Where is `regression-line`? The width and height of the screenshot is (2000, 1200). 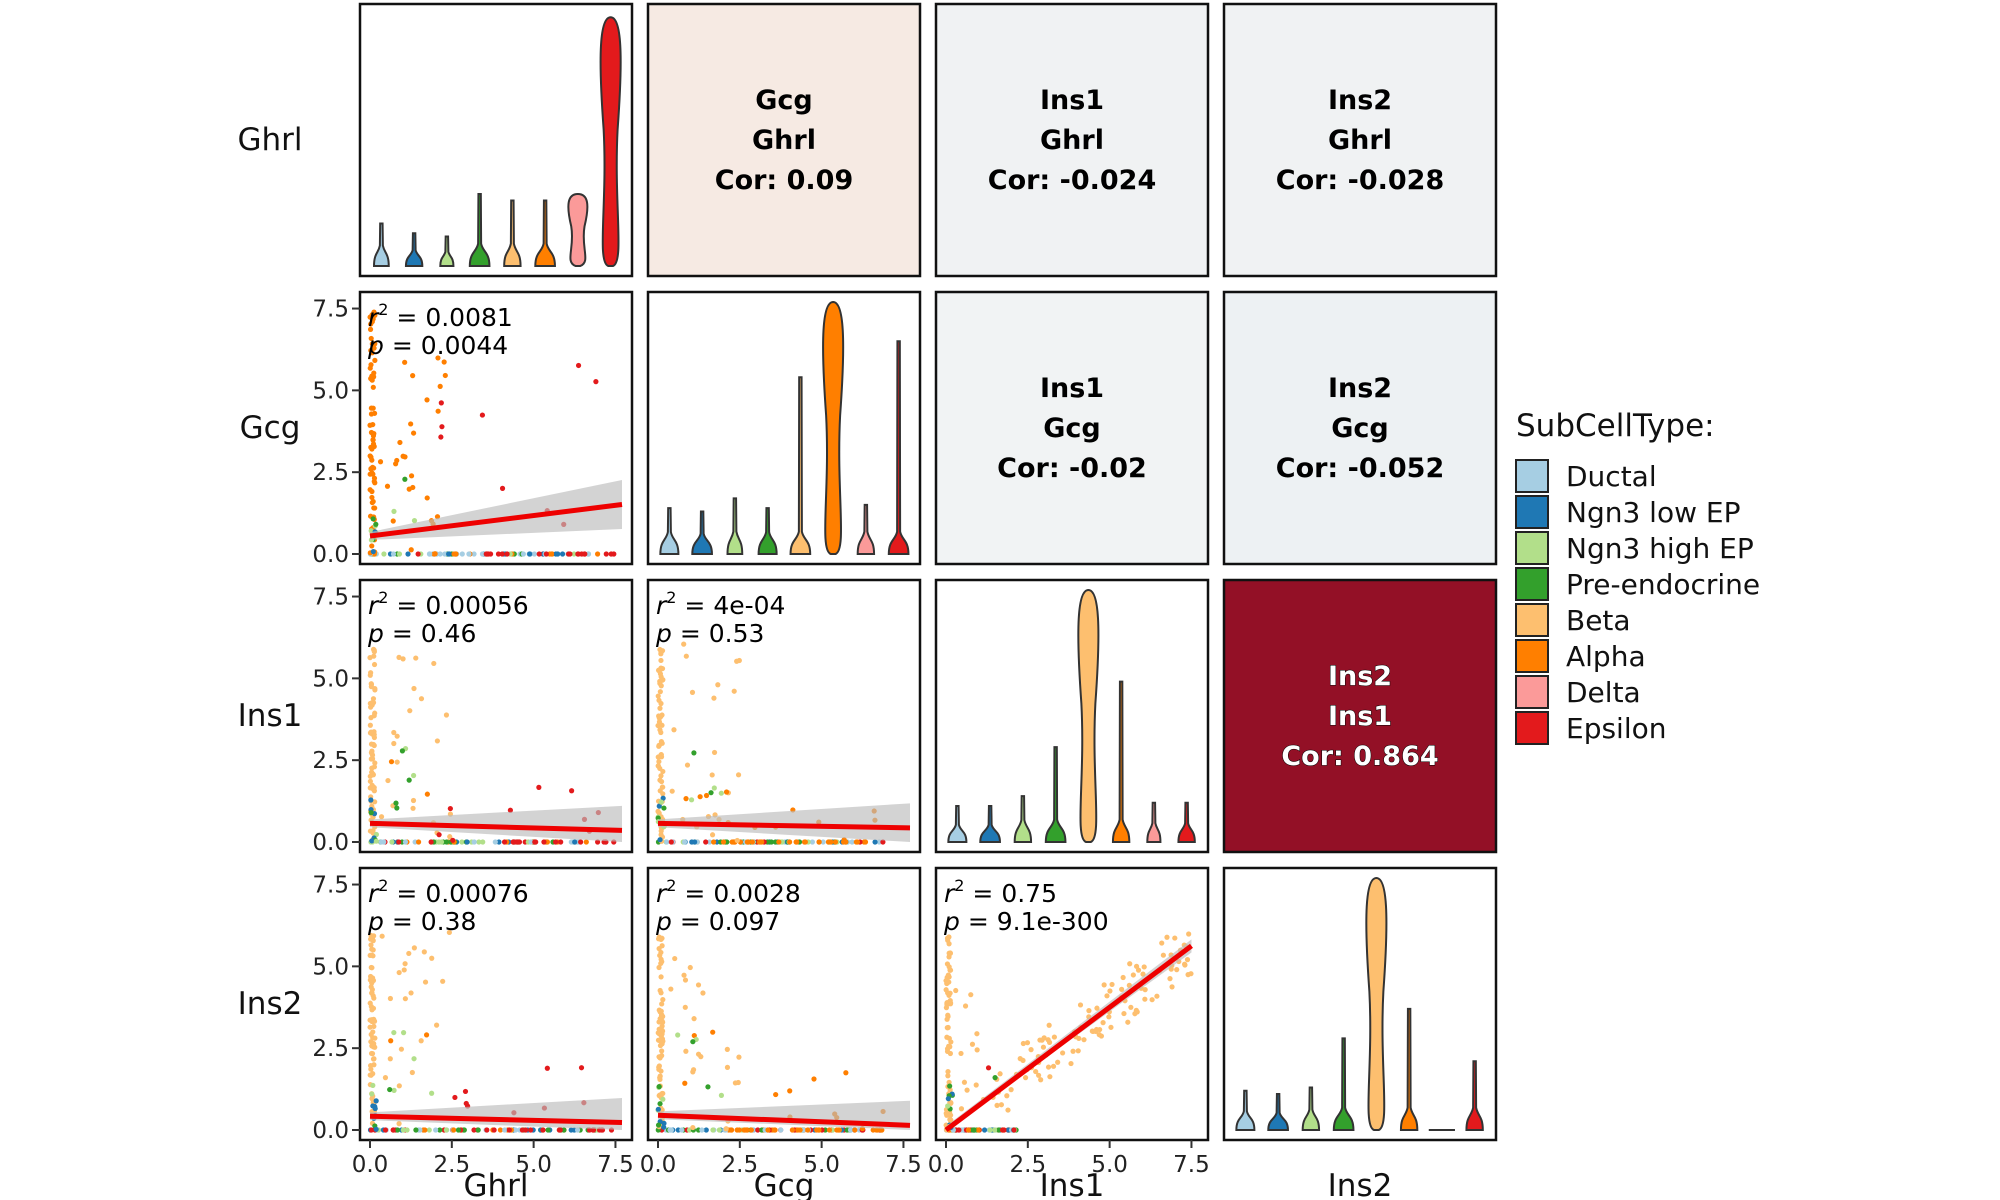
regression-line is located at coordinates (496, 1119).